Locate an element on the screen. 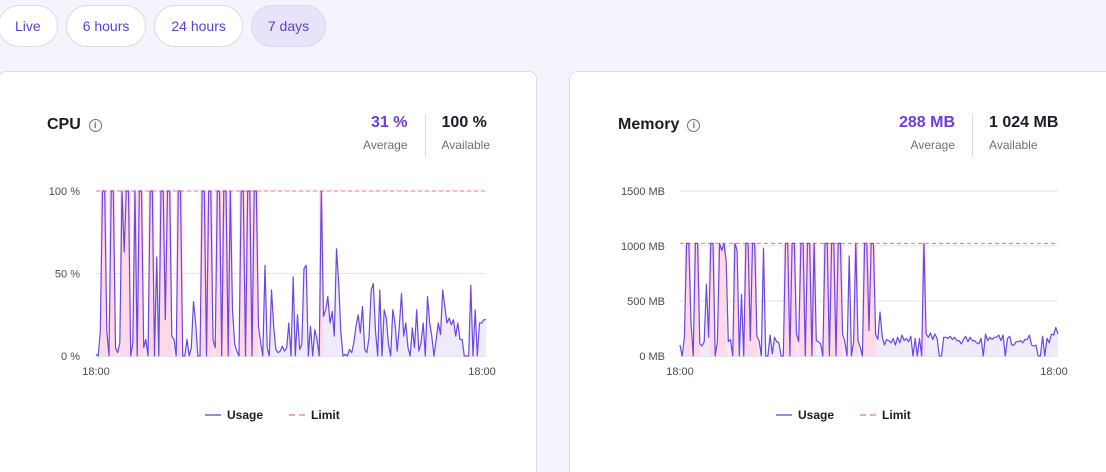 The image size is (1106, 472). time-range-selector: Live 6 hours 24 hours 7 days is located at coordinates (163, 26).